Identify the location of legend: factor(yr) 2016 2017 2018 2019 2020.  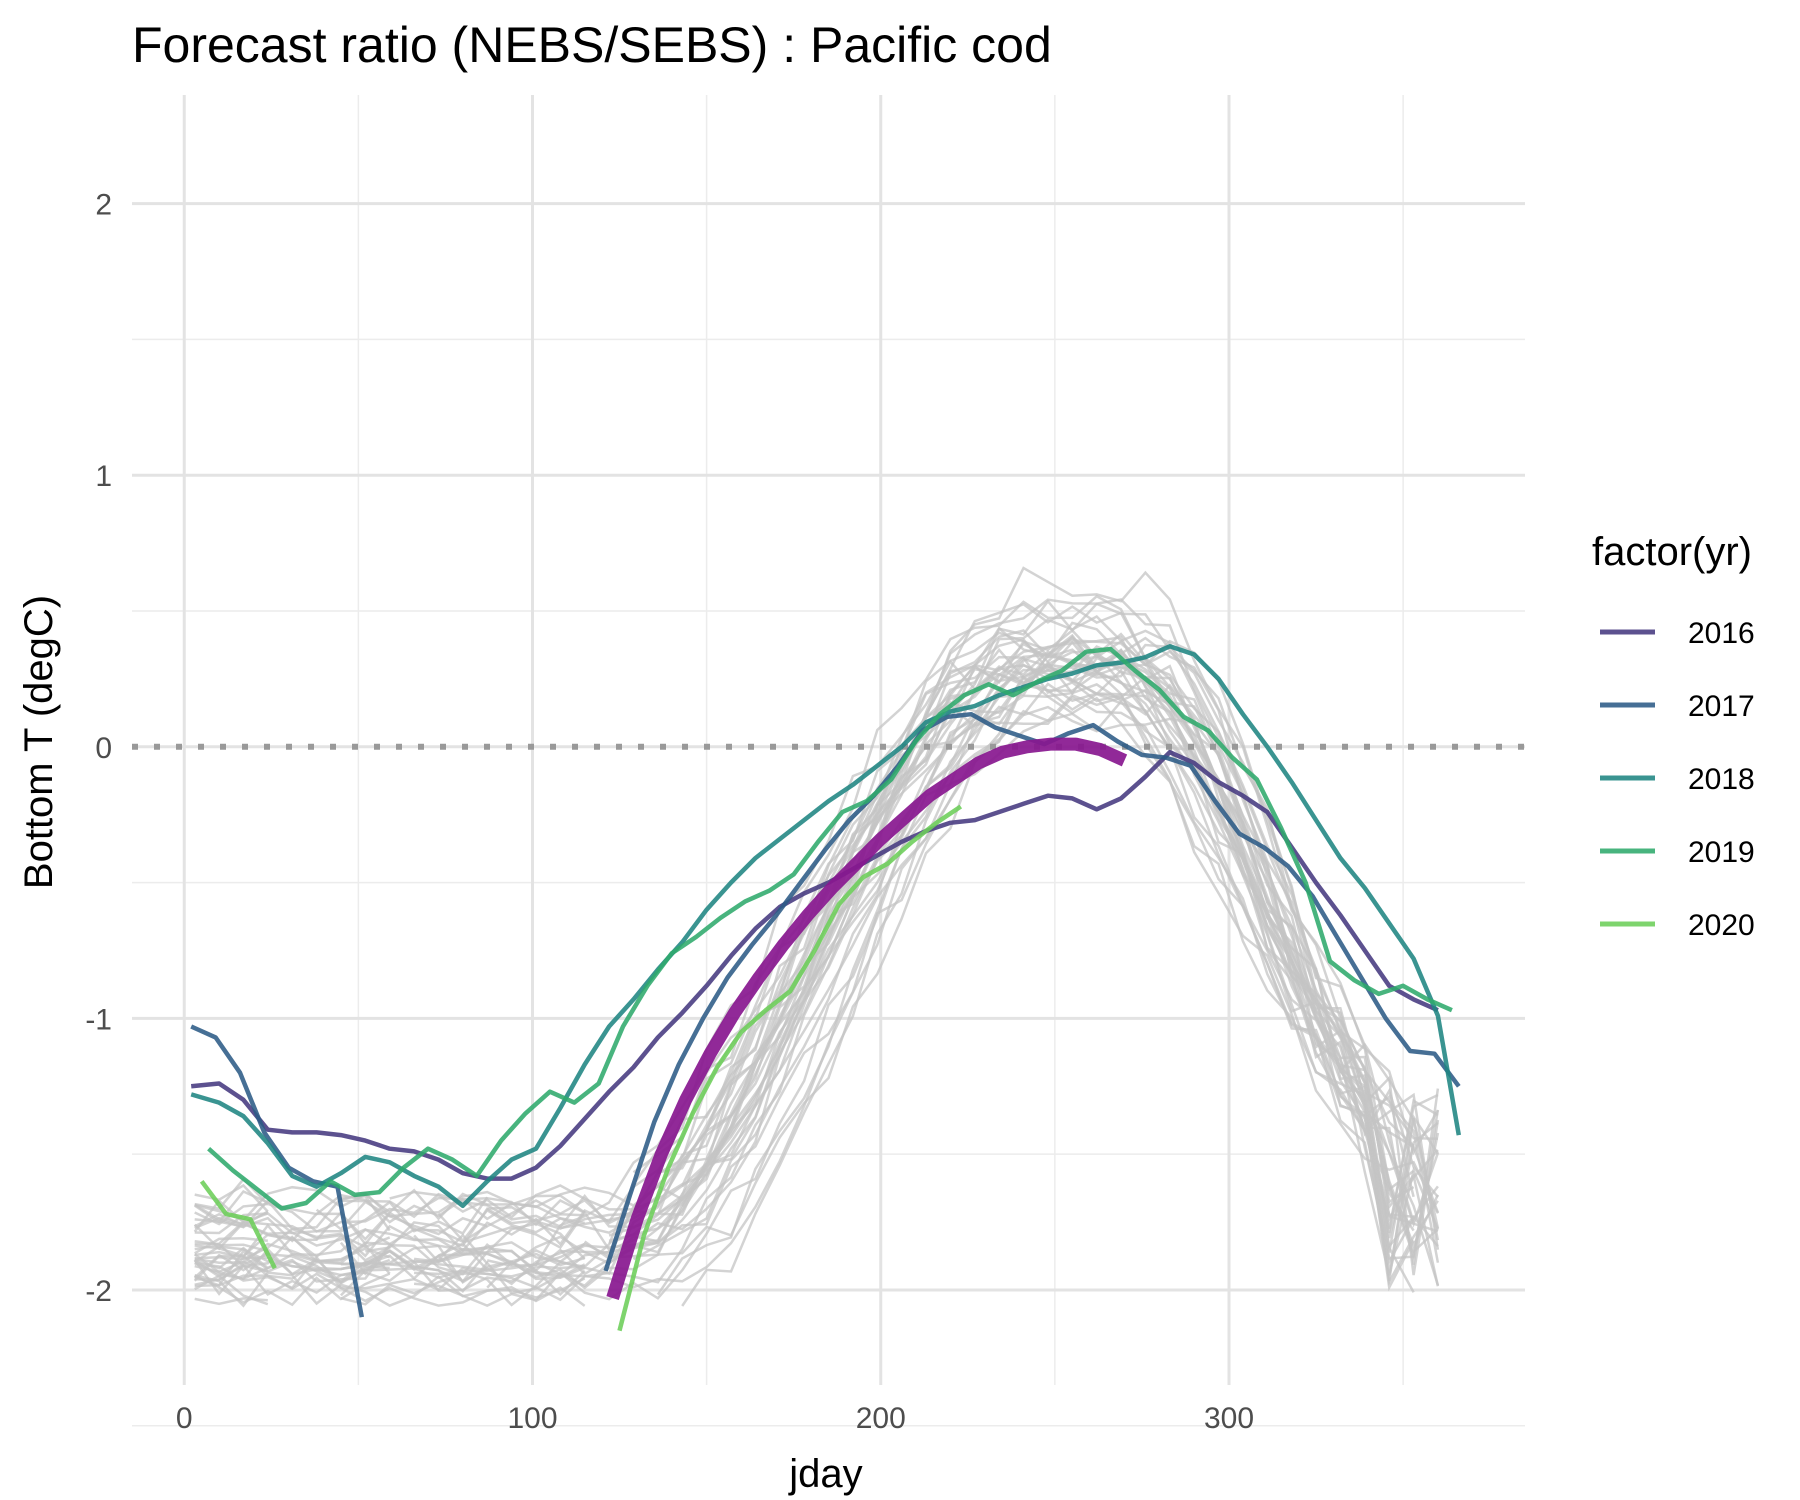
(1673, 736).